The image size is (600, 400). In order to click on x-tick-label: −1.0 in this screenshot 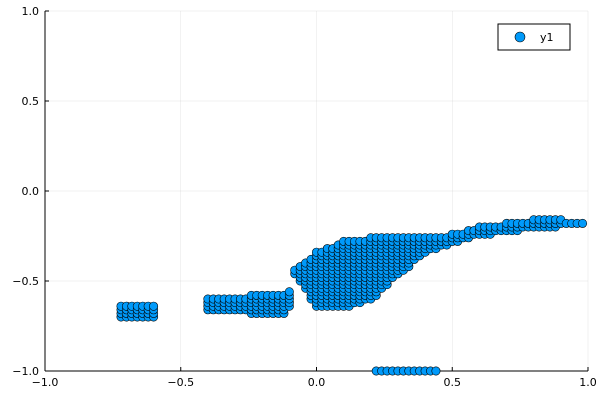, I will do `click(45, 382)`.